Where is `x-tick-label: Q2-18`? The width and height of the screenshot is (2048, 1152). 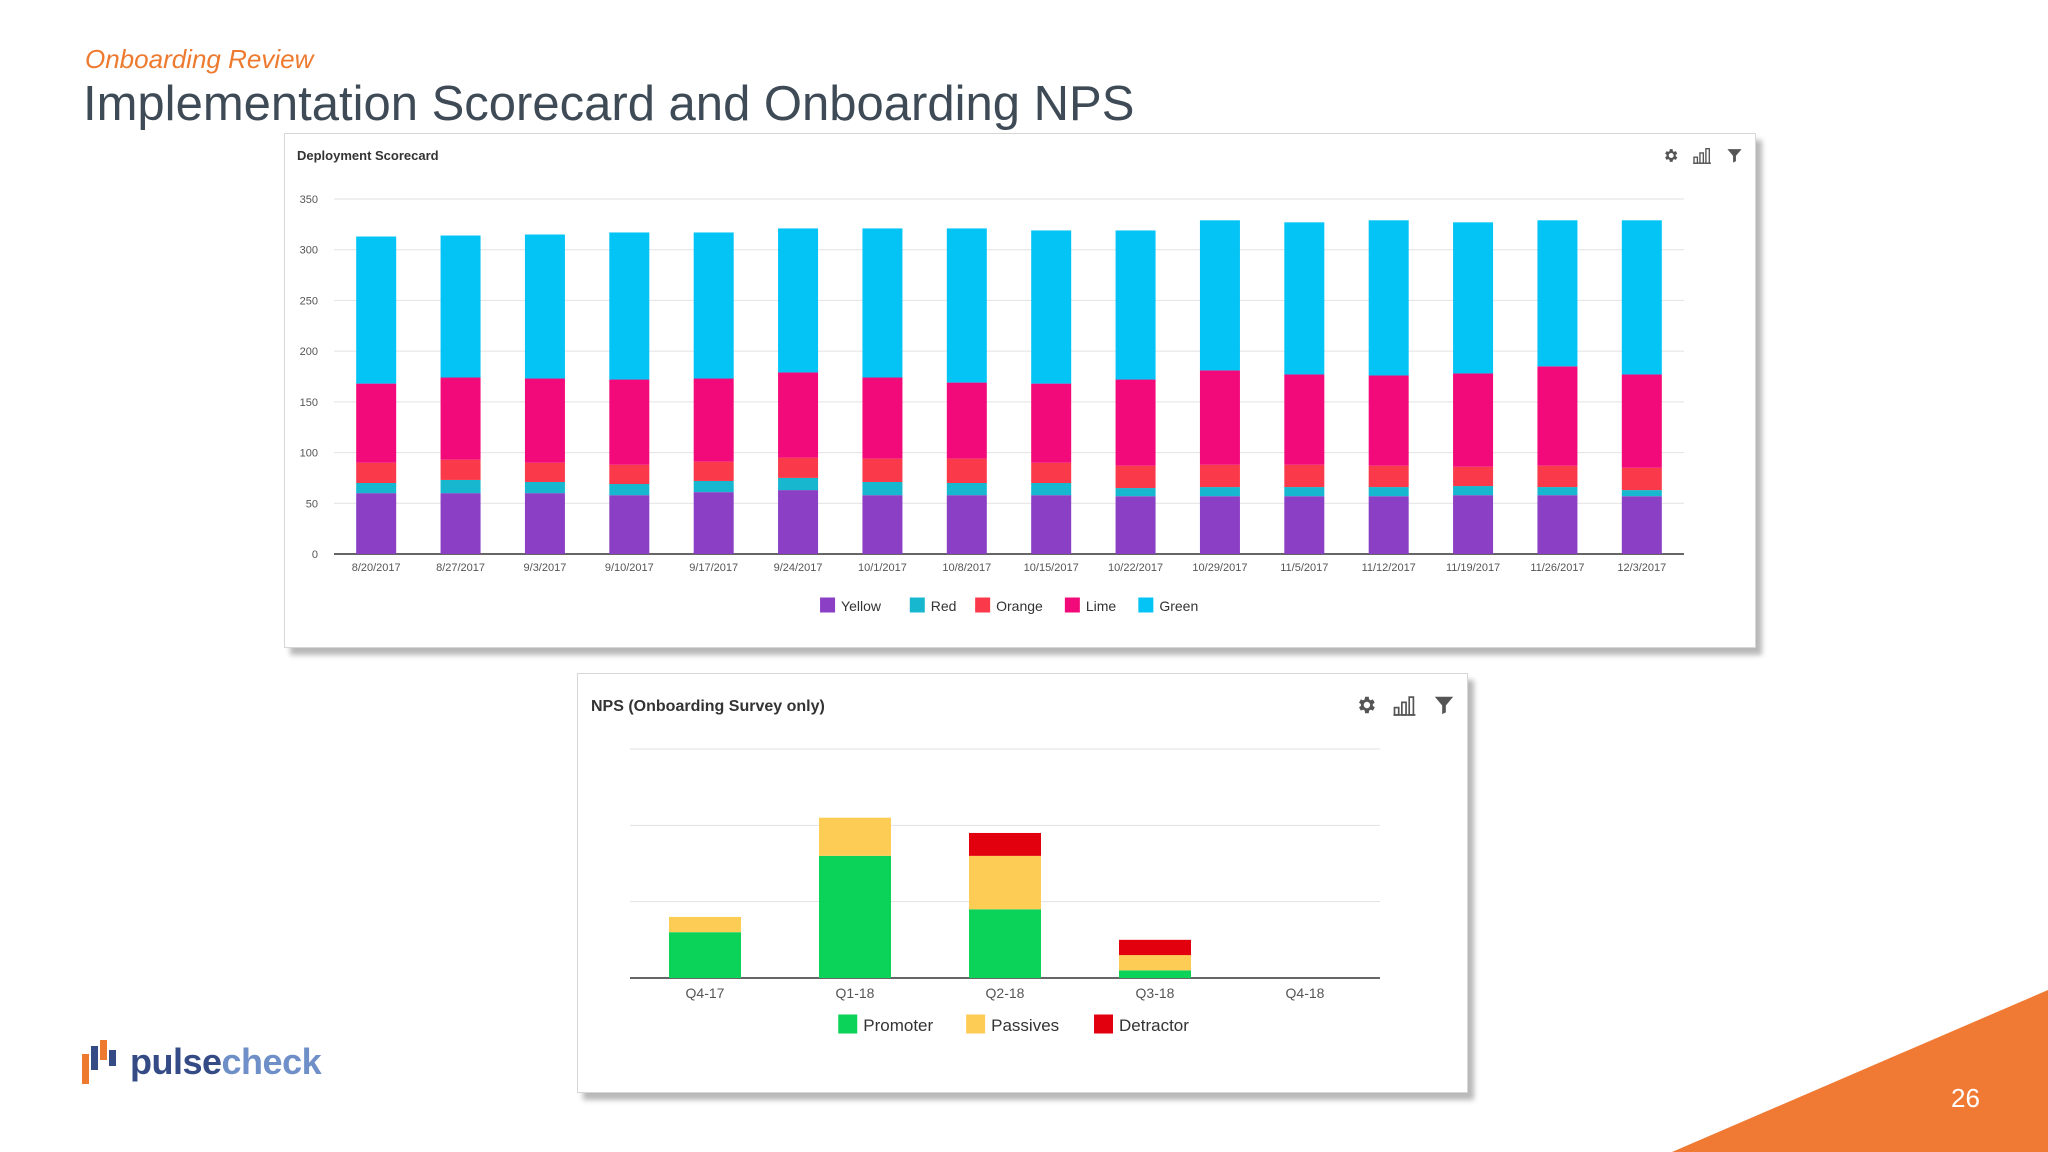
x-tick-label: Q2-18 is located at coordinates (1005, 993).